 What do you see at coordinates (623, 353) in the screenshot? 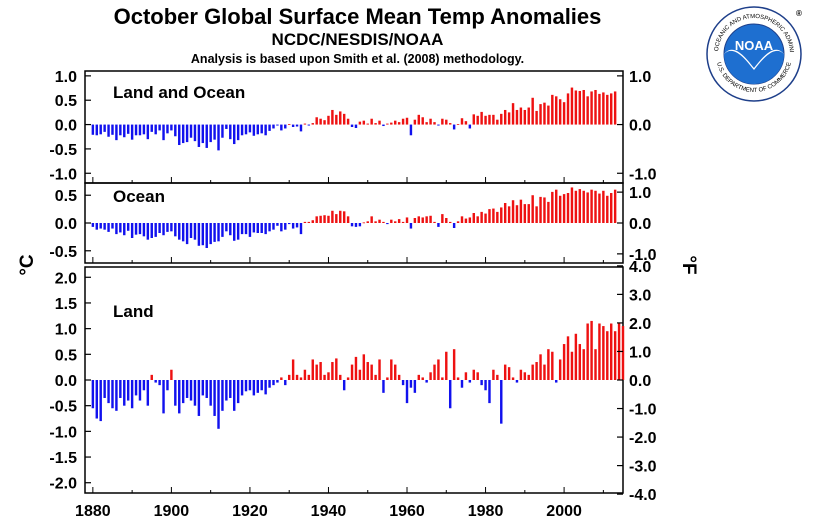
I see `bar-land-2015` at bounding box center [623, 353].